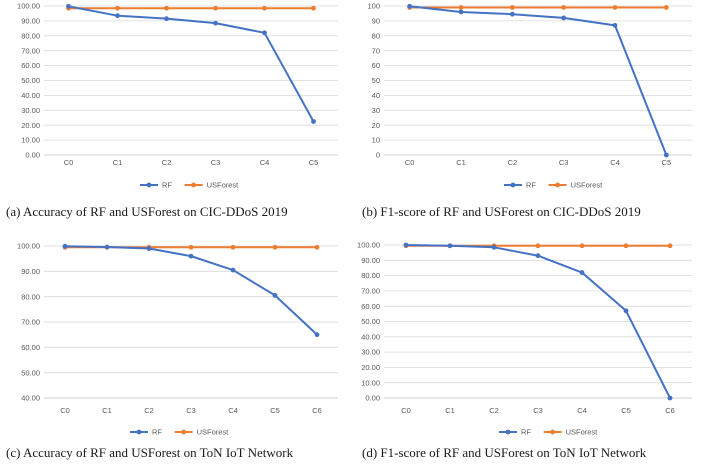 This screenshot has width=708, height=464. What do you see at coordinates (370, 352) in the screenshot?
I see `y-tick-label: 30.00` at bounding box center [370, 352].